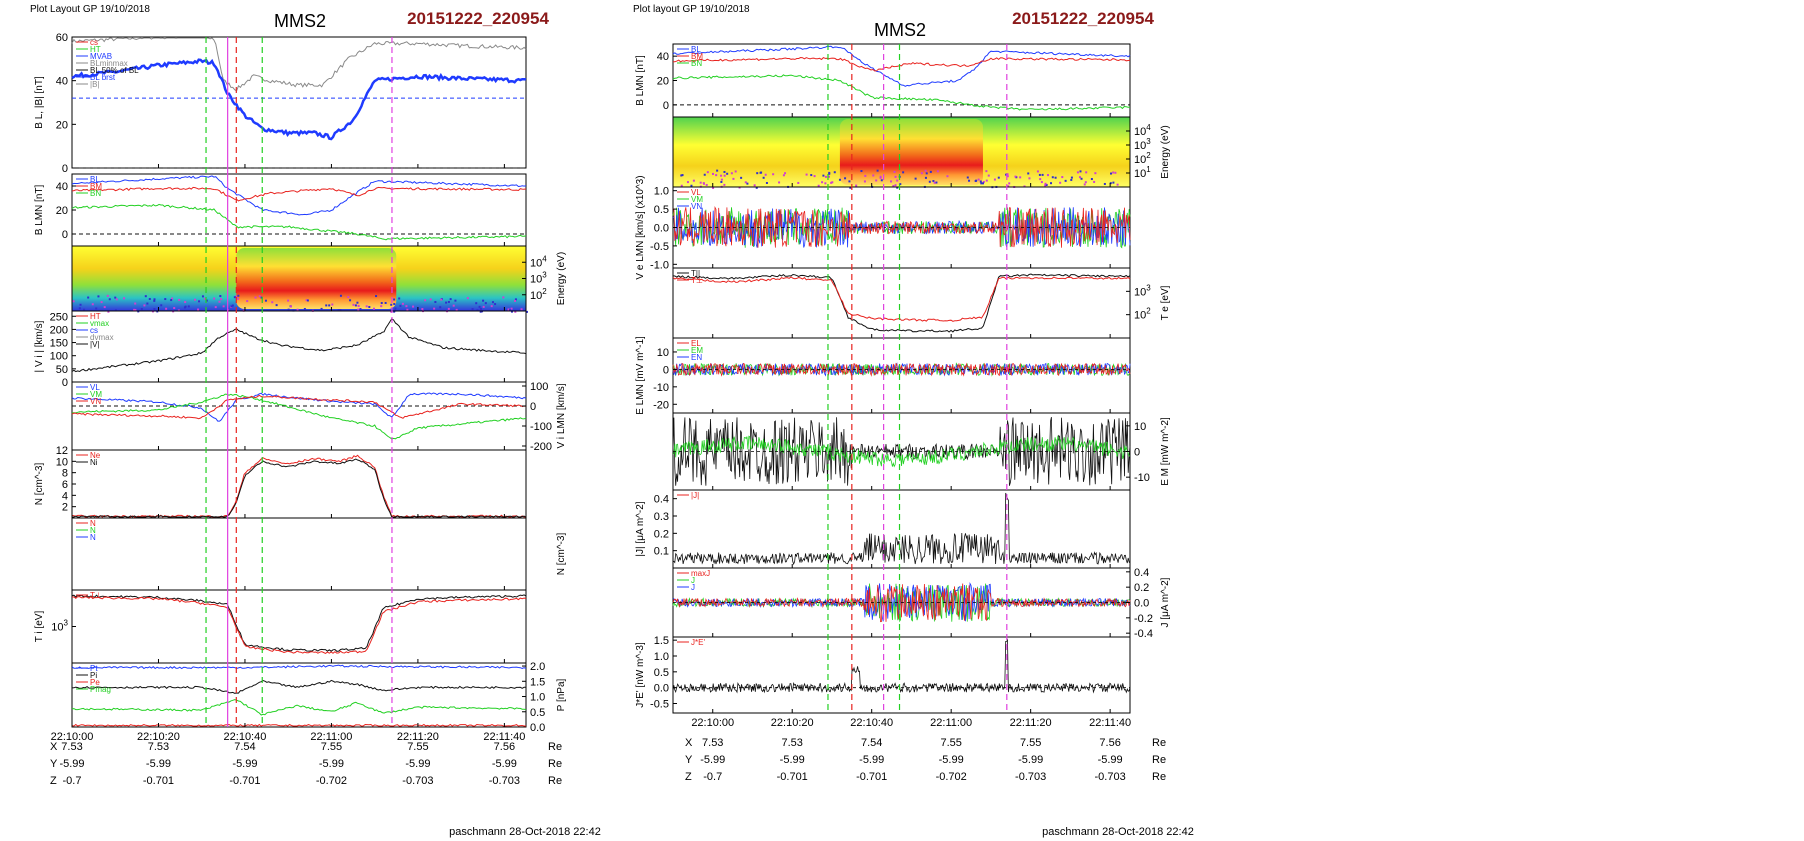 Image resolution: width=1804 pixels, height=841 pixels. Describe the element at coordinates (661, 500) in the screenshot. I see `y-tick-label: 0.4` at that location.